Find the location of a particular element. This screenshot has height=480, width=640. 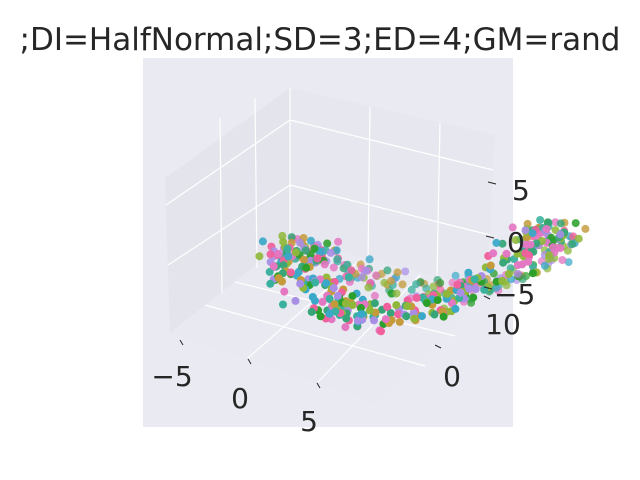

data-points is located at coordinates (422, 276).